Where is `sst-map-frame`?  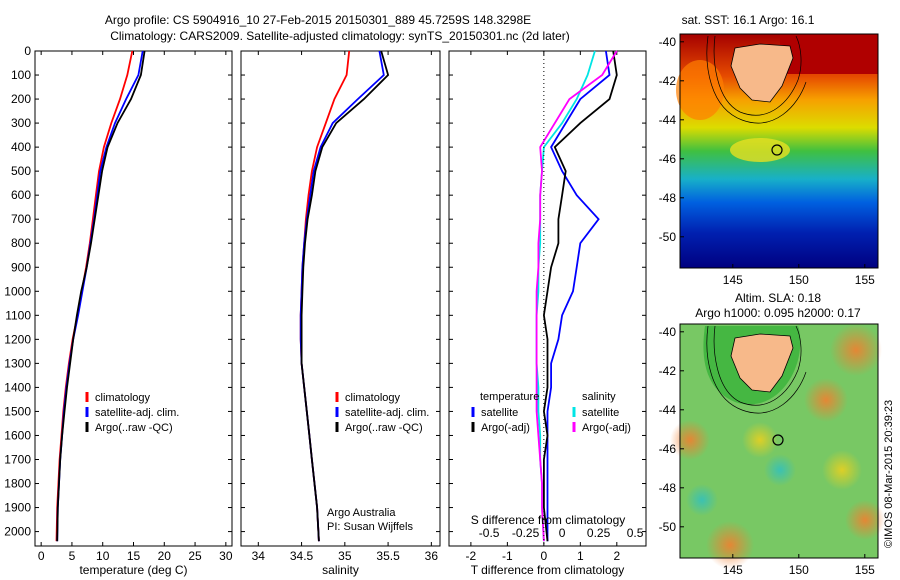 sst-map-frame is located at coordinates (779, 151).